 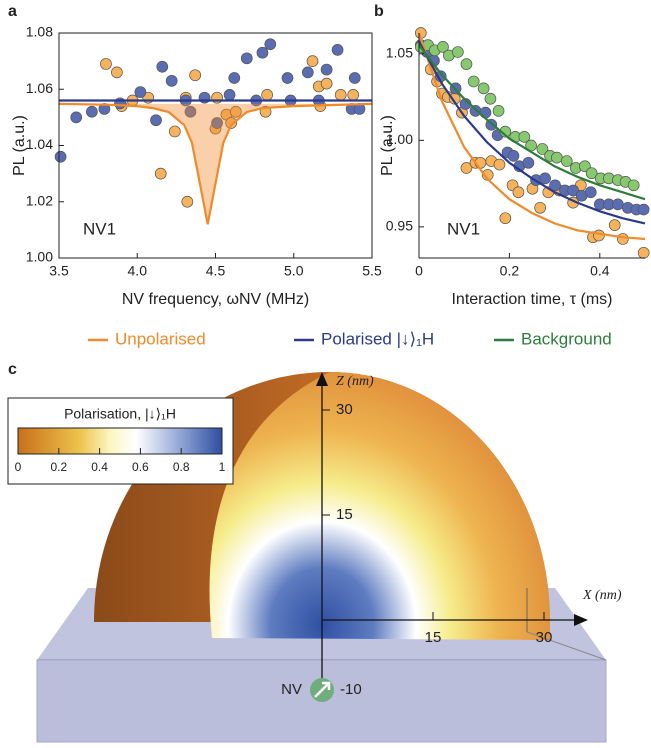 What do you see at coordinates (544, 637) in the screenshot?
I see `x-tick-label: 30` at bounding box center [544, 637].